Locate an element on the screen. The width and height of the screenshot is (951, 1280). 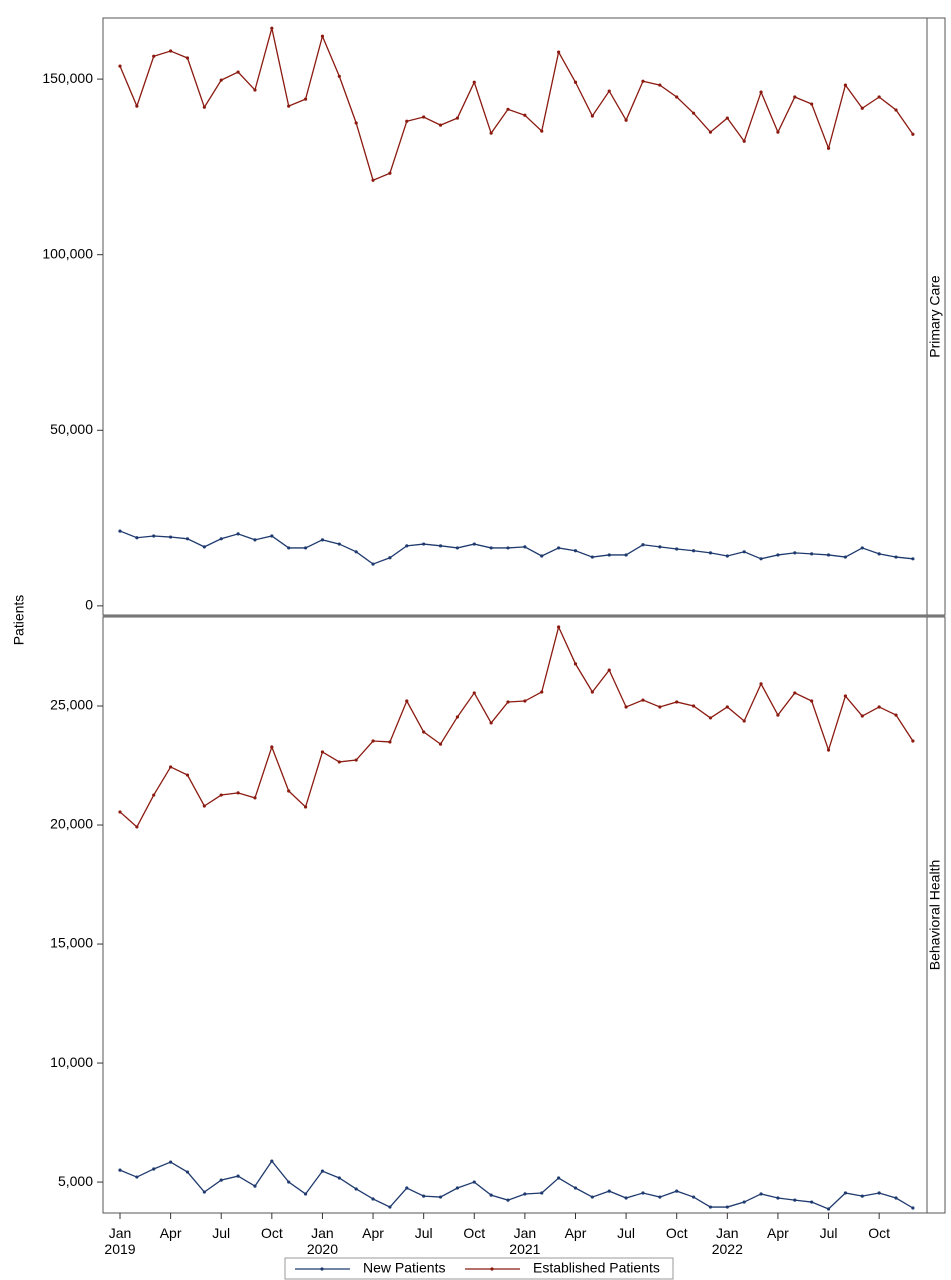
y-tick-label: 100,000 is located at coordinates (67, 253).